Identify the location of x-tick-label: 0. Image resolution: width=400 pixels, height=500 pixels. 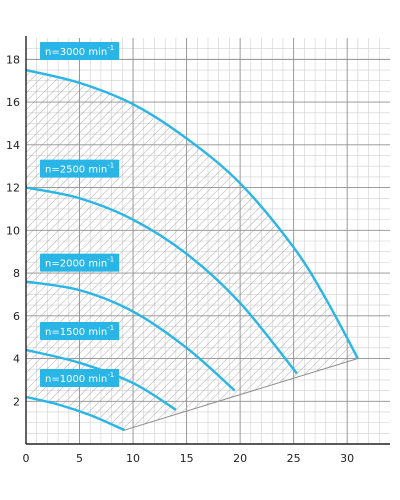
(26, 458).